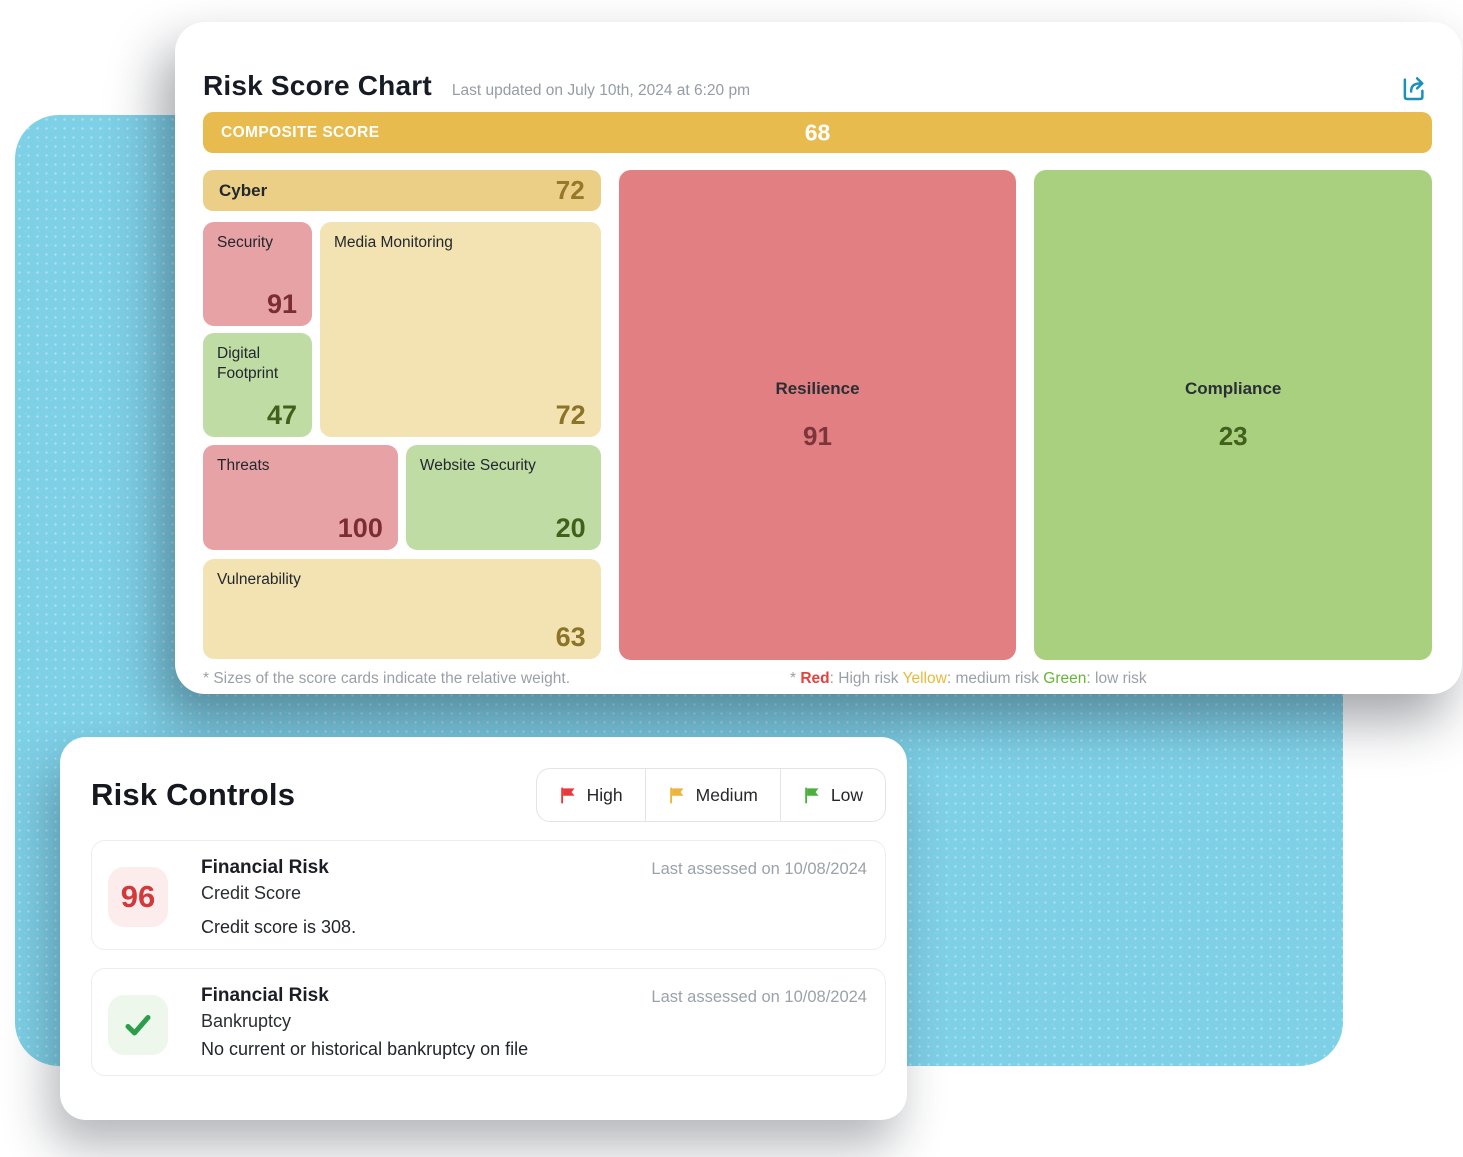  Describe the element at coordinates (795, 678) in the screenshot. I see `legend-prefix: *` at that location.